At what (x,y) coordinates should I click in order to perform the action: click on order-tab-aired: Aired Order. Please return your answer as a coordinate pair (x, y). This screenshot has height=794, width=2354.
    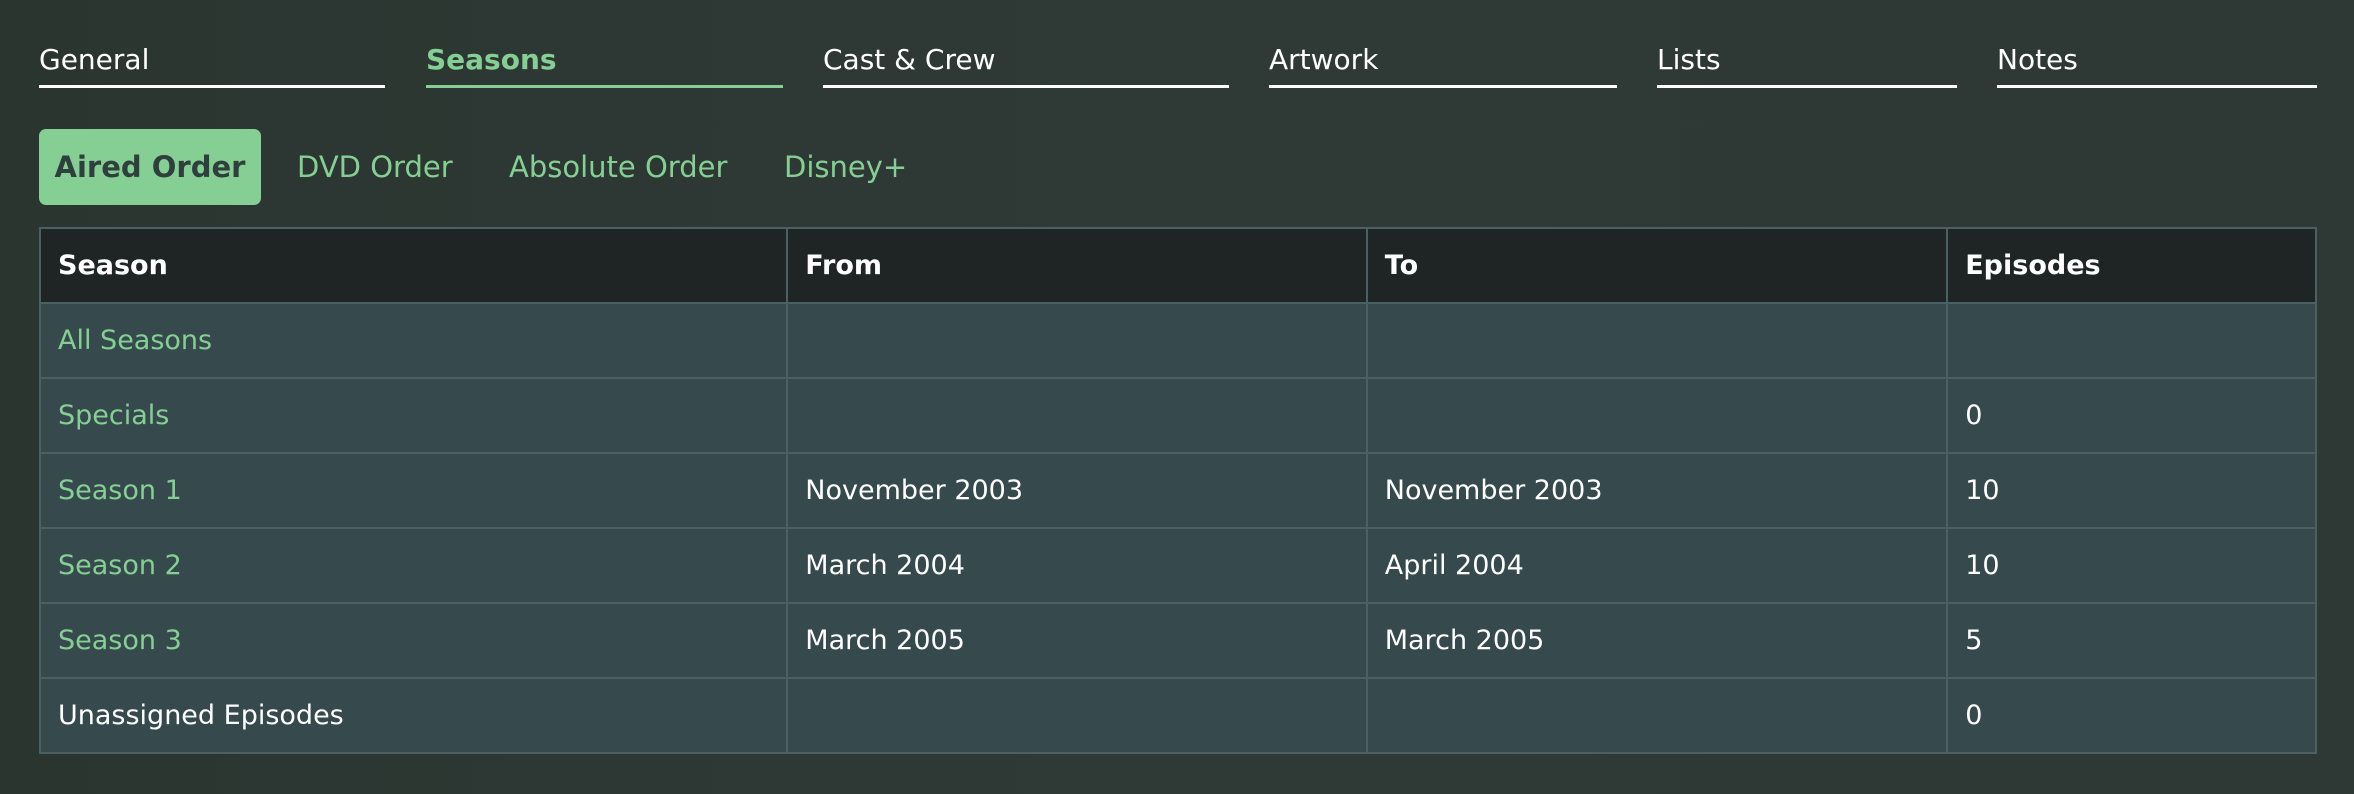
    Looking at the image, I should click on (150, 167).